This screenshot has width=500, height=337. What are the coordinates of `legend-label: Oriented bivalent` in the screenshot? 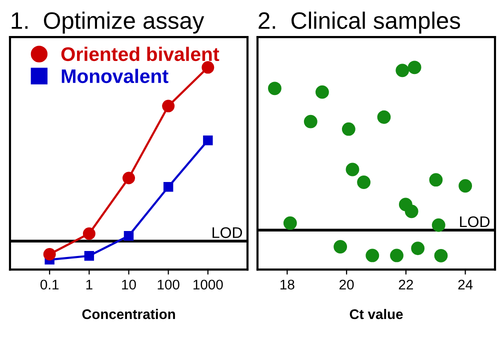 It's located at (140, 54).